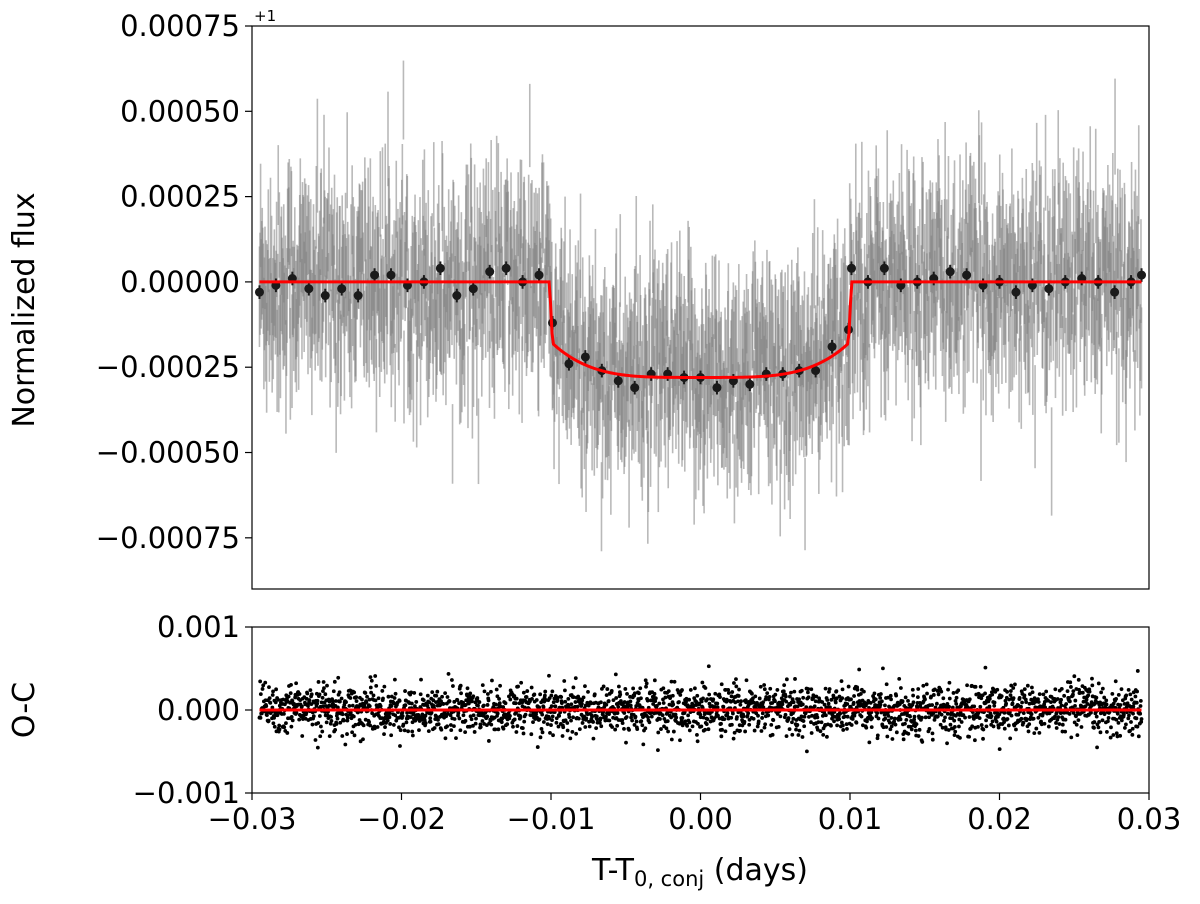 This screenshot has width=1200, height=904. Describe the element at coordinates (192, 710) in the screenshot. I see `residuals-y-ticks: 0.001 0.000 −0.001` at that location.